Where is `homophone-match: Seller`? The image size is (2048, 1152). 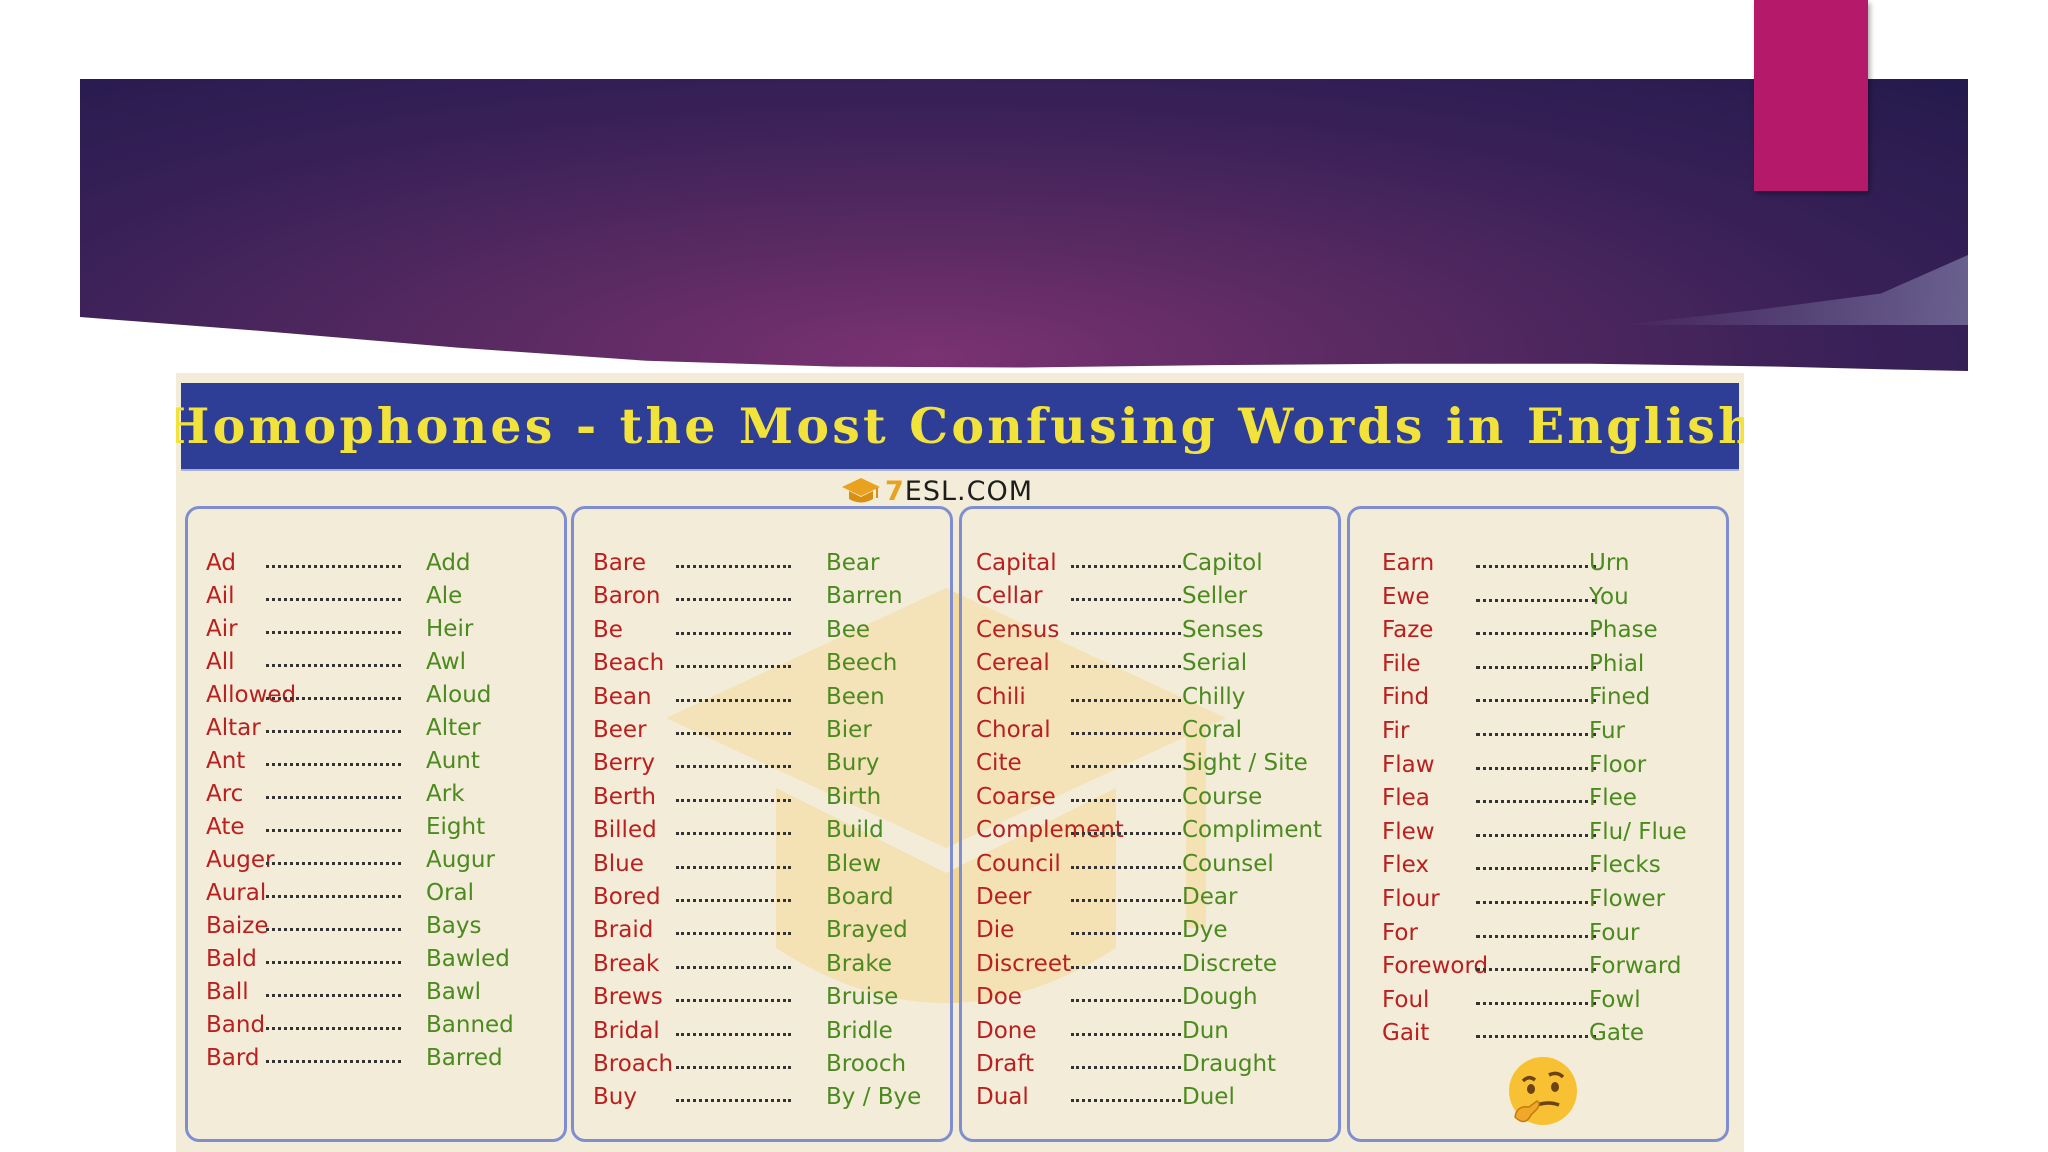 homophone-match: Seller is located at coordinates (1215, 596).